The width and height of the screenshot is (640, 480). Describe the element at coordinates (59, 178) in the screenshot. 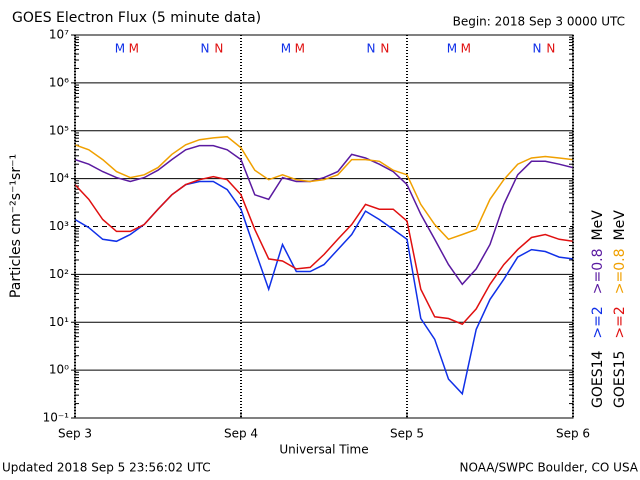

I see `y-tick-label: 10⁴` at that location.